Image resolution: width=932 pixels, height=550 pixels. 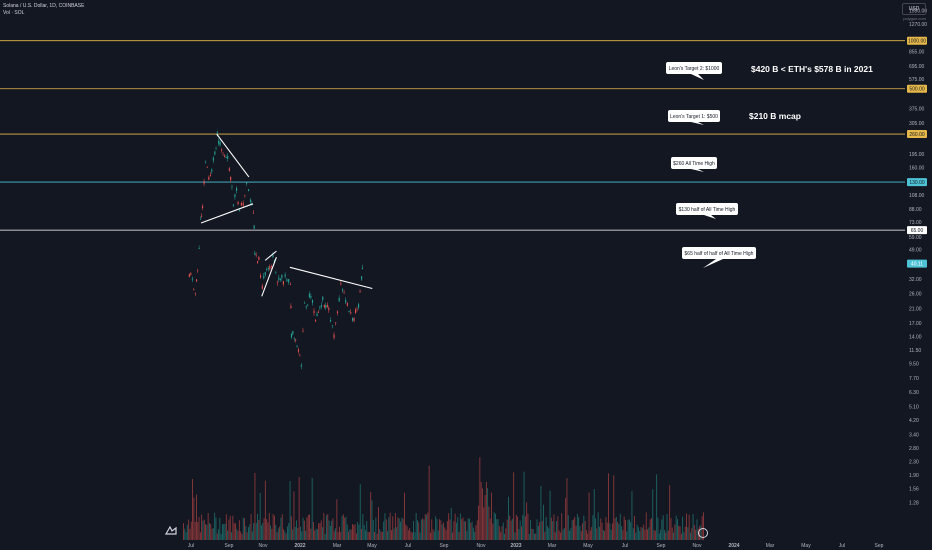 What do you see at coordinates (914, 490) in the screenshot?
I see `price-tick-label: 1.56` at bounding box center [914, 490].